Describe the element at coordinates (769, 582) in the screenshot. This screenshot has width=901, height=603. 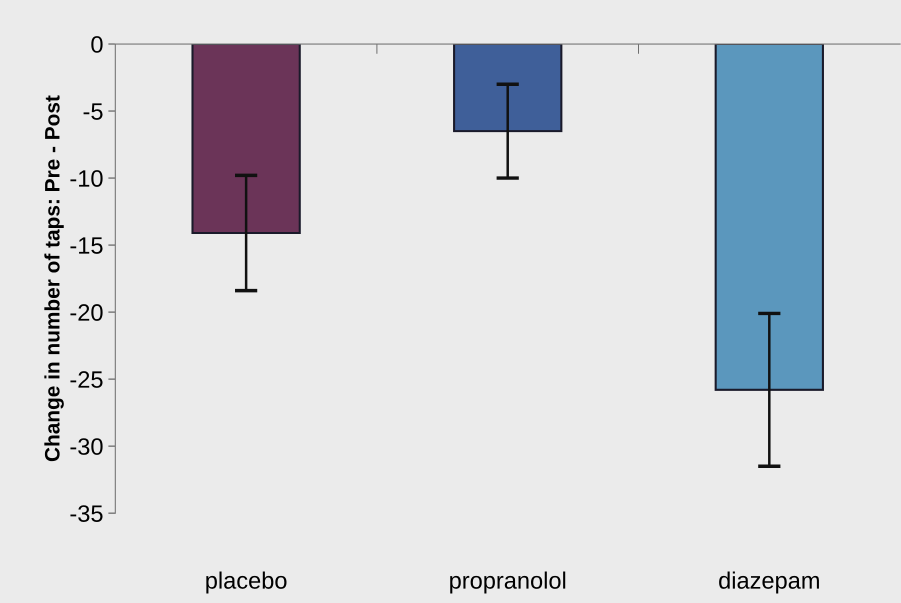
I see `x-tick-label: diazepam` at that location.